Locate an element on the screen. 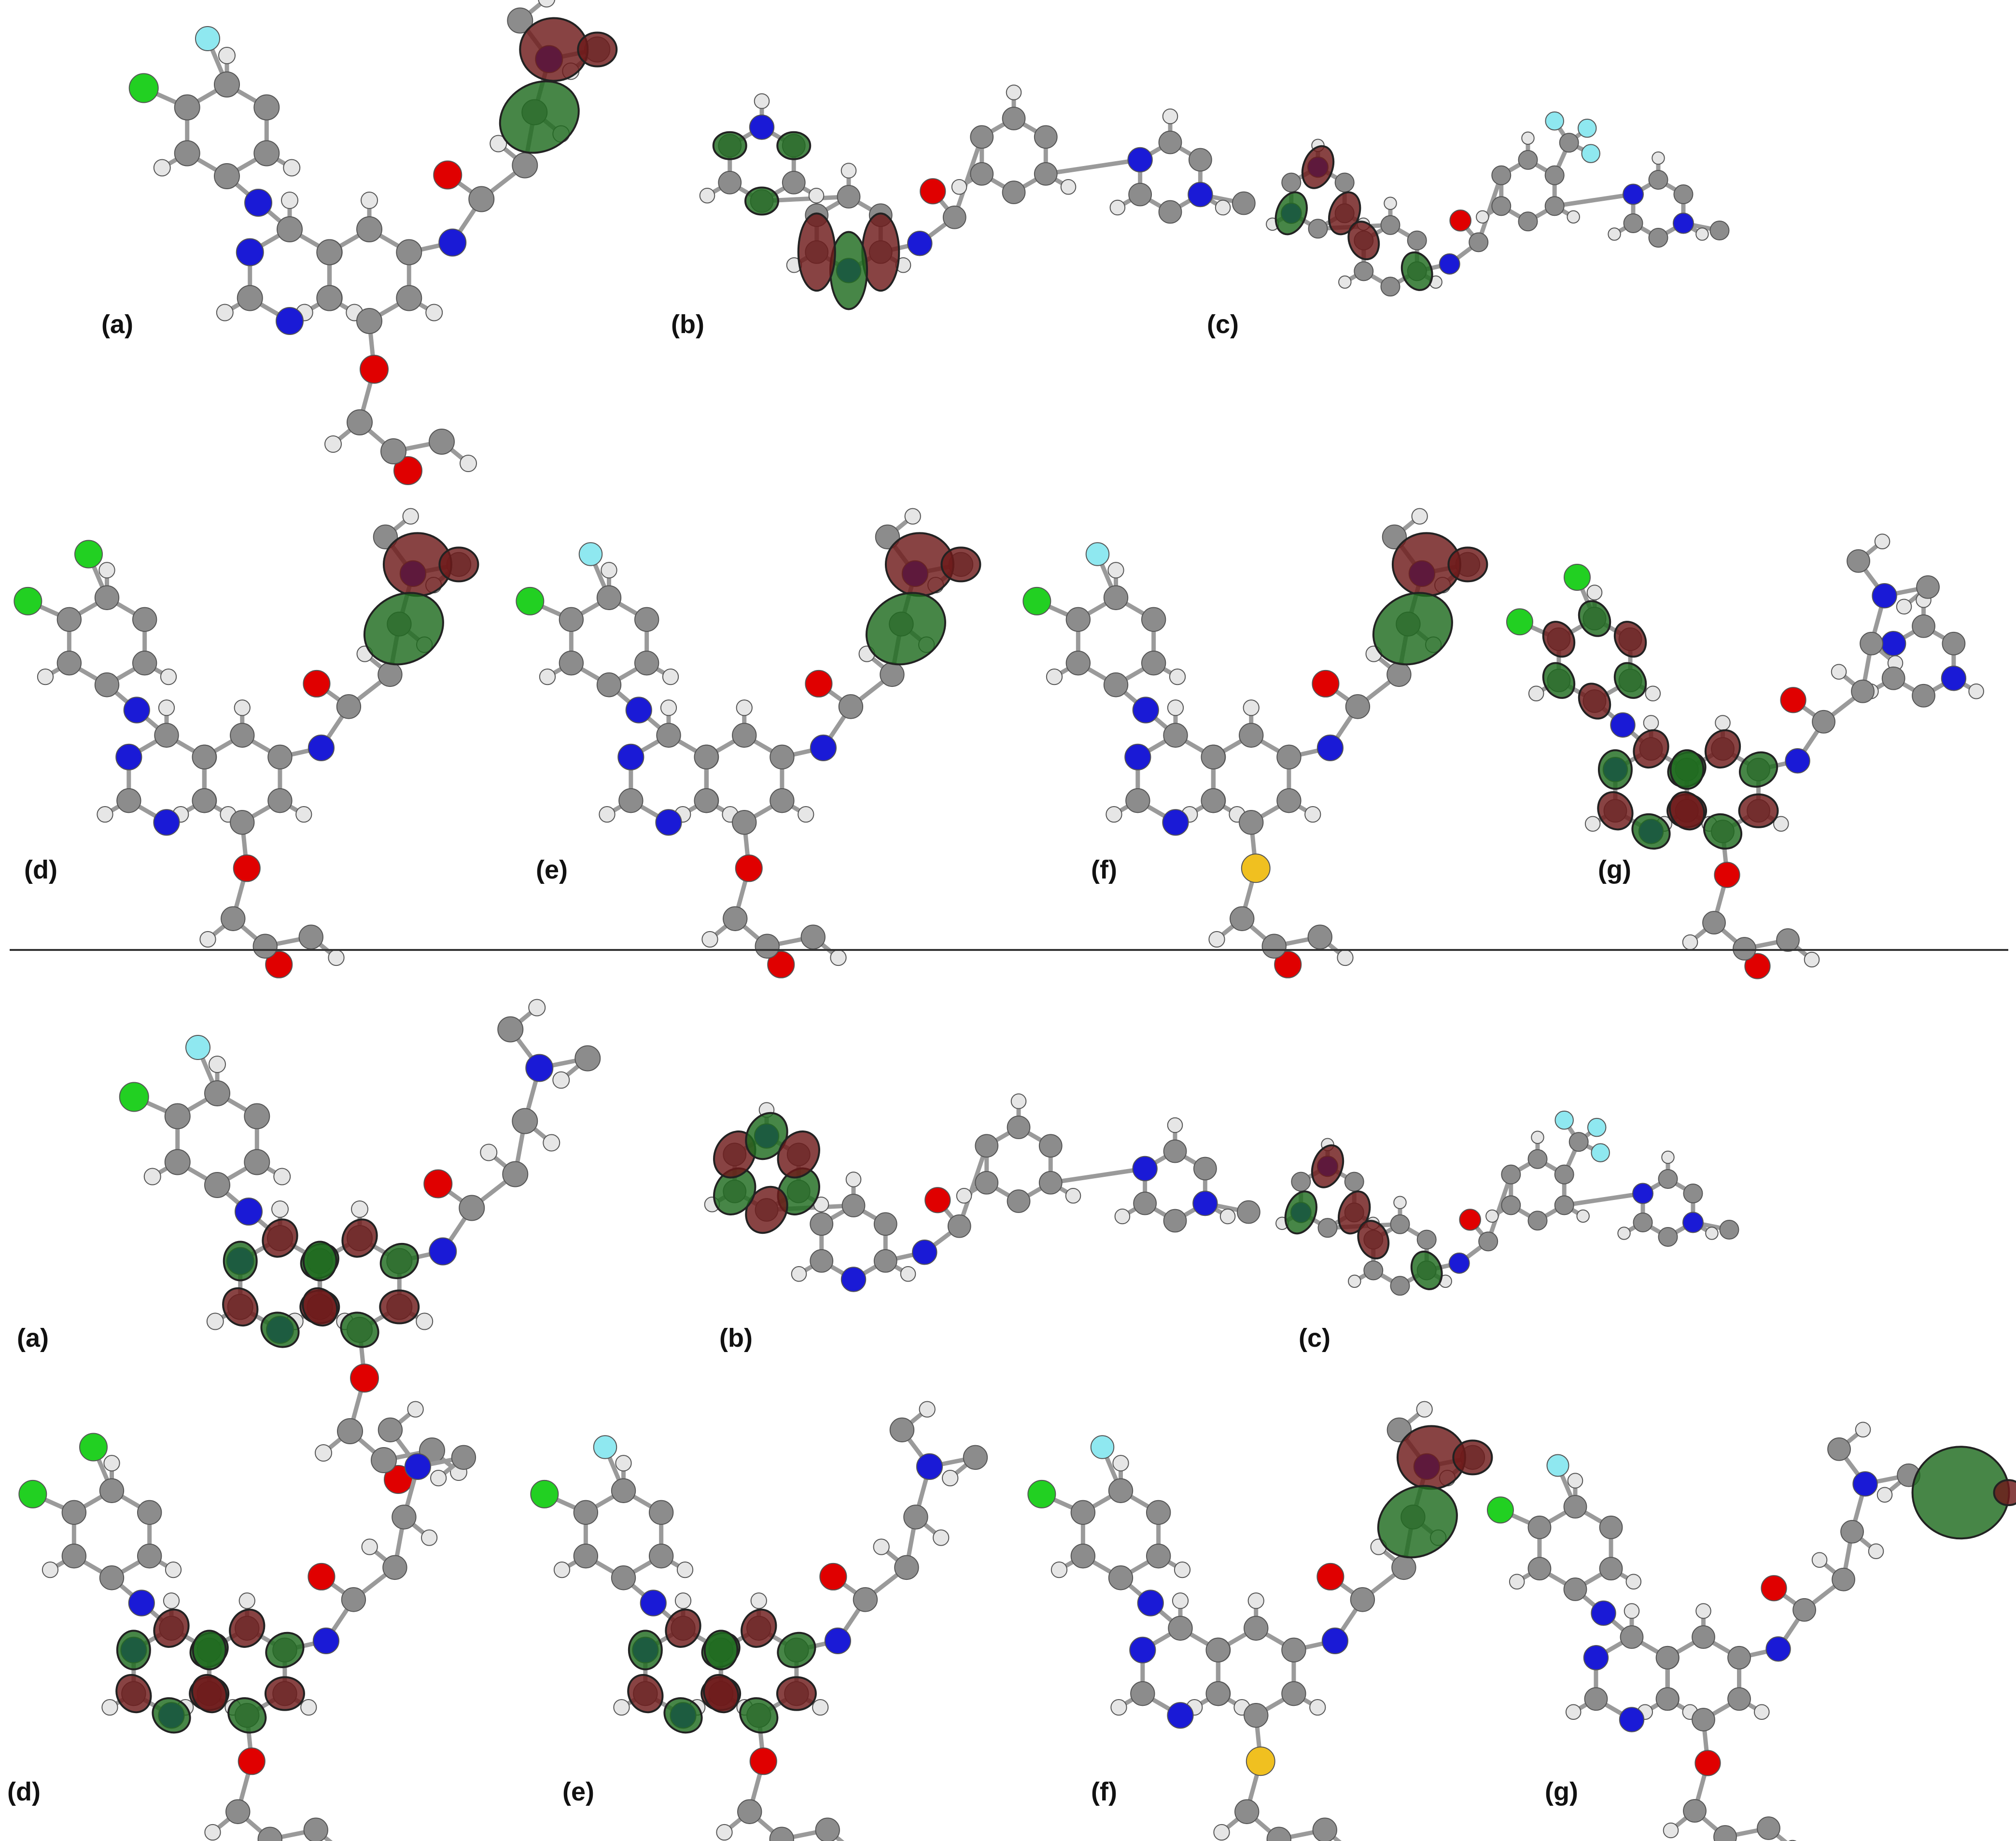  panel-lower-d: (d) is located at coordinates (242, 1621).